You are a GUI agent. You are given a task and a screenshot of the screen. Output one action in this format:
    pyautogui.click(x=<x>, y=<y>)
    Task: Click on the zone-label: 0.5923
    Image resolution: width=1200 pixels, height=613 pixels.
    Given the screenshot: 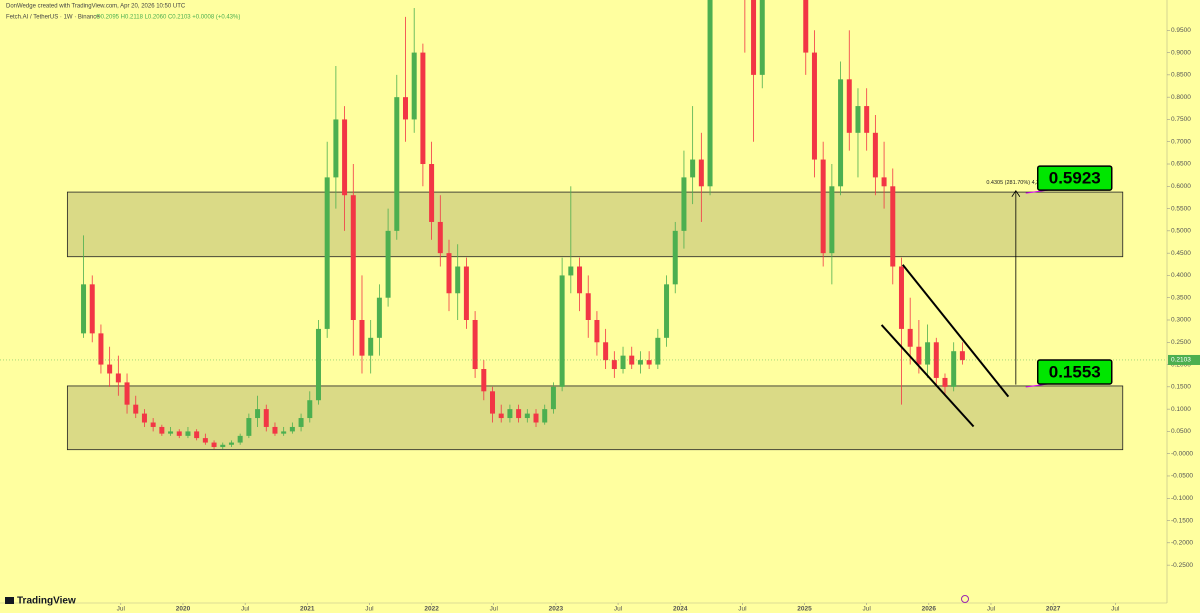 What is the action you would take?
    pyautogui.click(x=1075, y=178)
    